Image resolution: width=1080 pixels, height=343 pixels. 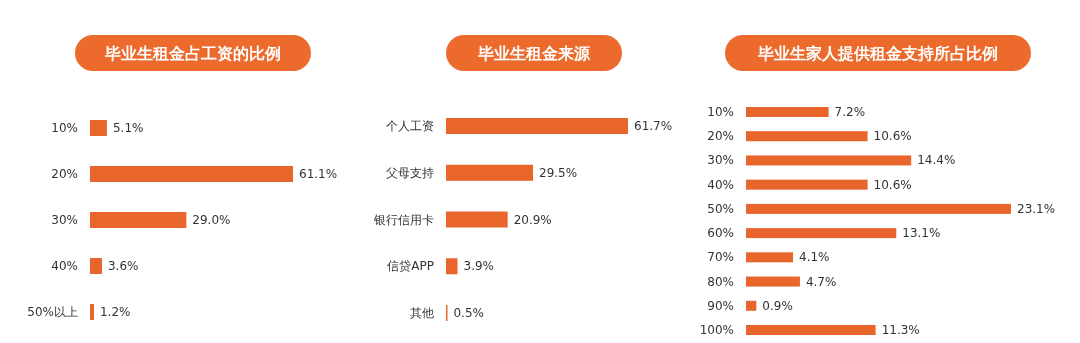 What do you see at coordinates (52, 312) in the screenshot?
I see `y-tick-label: 50%以上` at bounding box center [52, 312].